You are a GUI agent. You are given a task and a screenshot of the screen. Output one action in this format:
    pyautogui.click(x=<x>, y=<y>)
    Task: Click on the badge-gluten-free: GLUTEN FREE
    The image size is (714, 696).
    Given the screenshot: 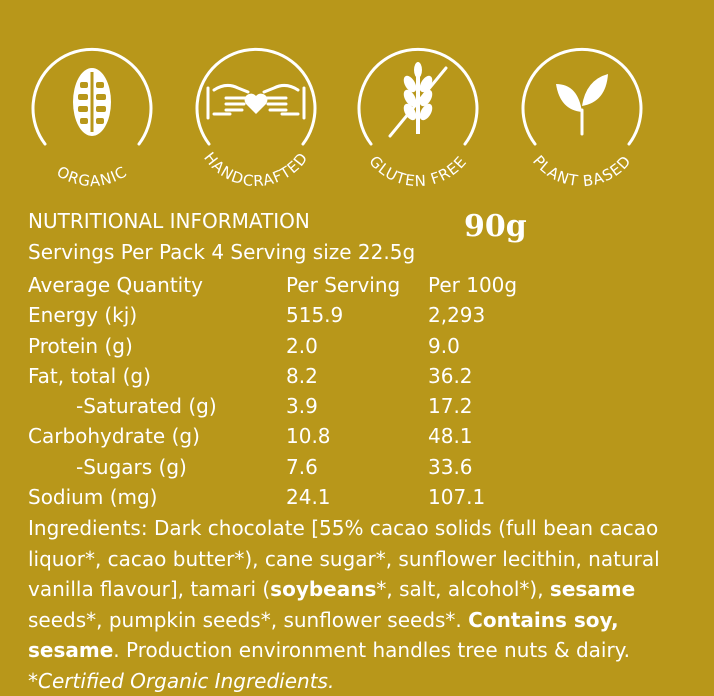 What is the action you would take?
    pyautogui.click(x=418, y=115)
    